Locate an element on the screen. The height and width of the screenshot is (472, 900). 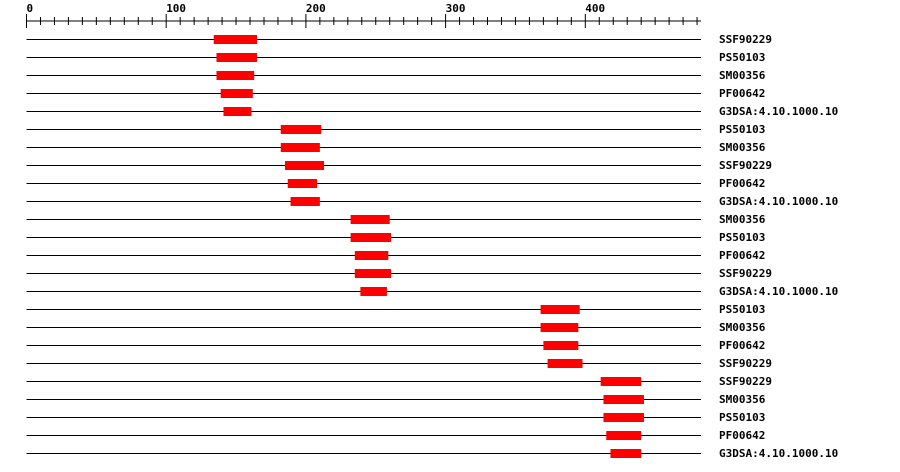
tick-label: 300 is located at coordinates (456, 8).